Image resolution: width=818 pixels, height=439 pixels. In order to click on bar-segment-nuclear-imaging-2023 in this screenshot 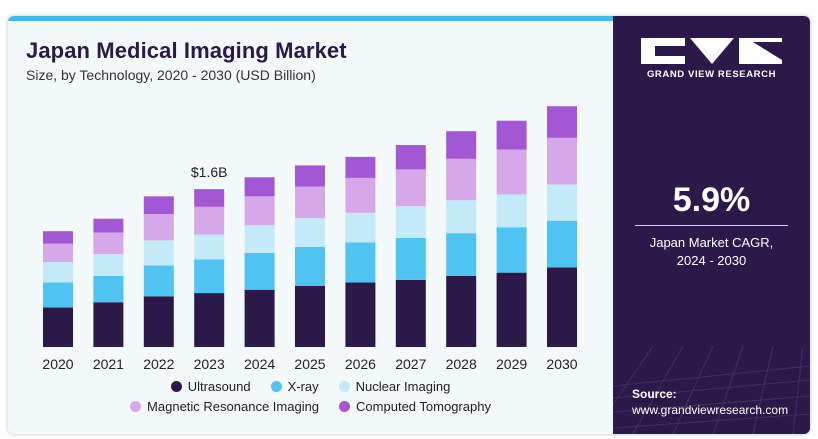, I will do `click(209, 247)`.